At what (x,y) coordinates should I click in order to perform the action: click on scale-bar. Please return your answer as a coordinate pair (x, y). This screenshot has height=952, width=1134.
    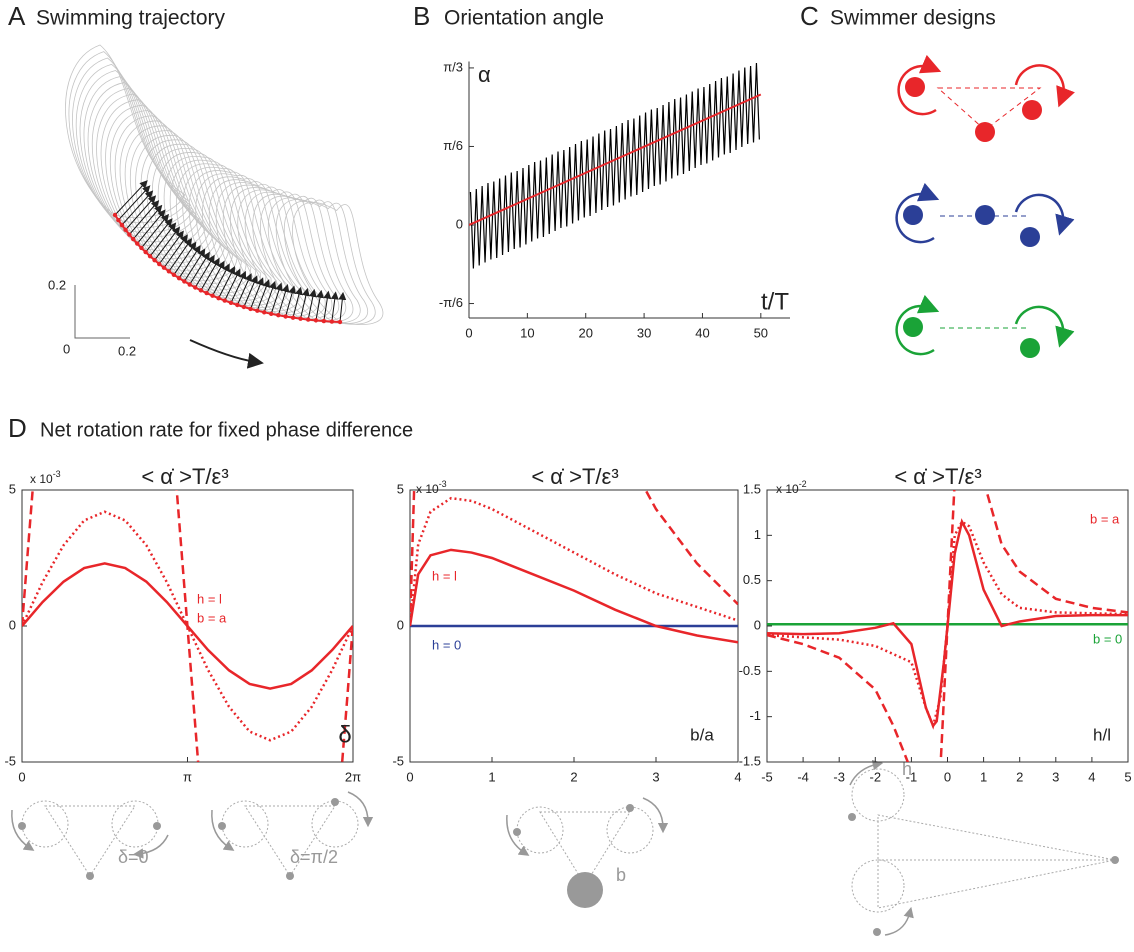
    Looking at the image, I should click on (102, 312).